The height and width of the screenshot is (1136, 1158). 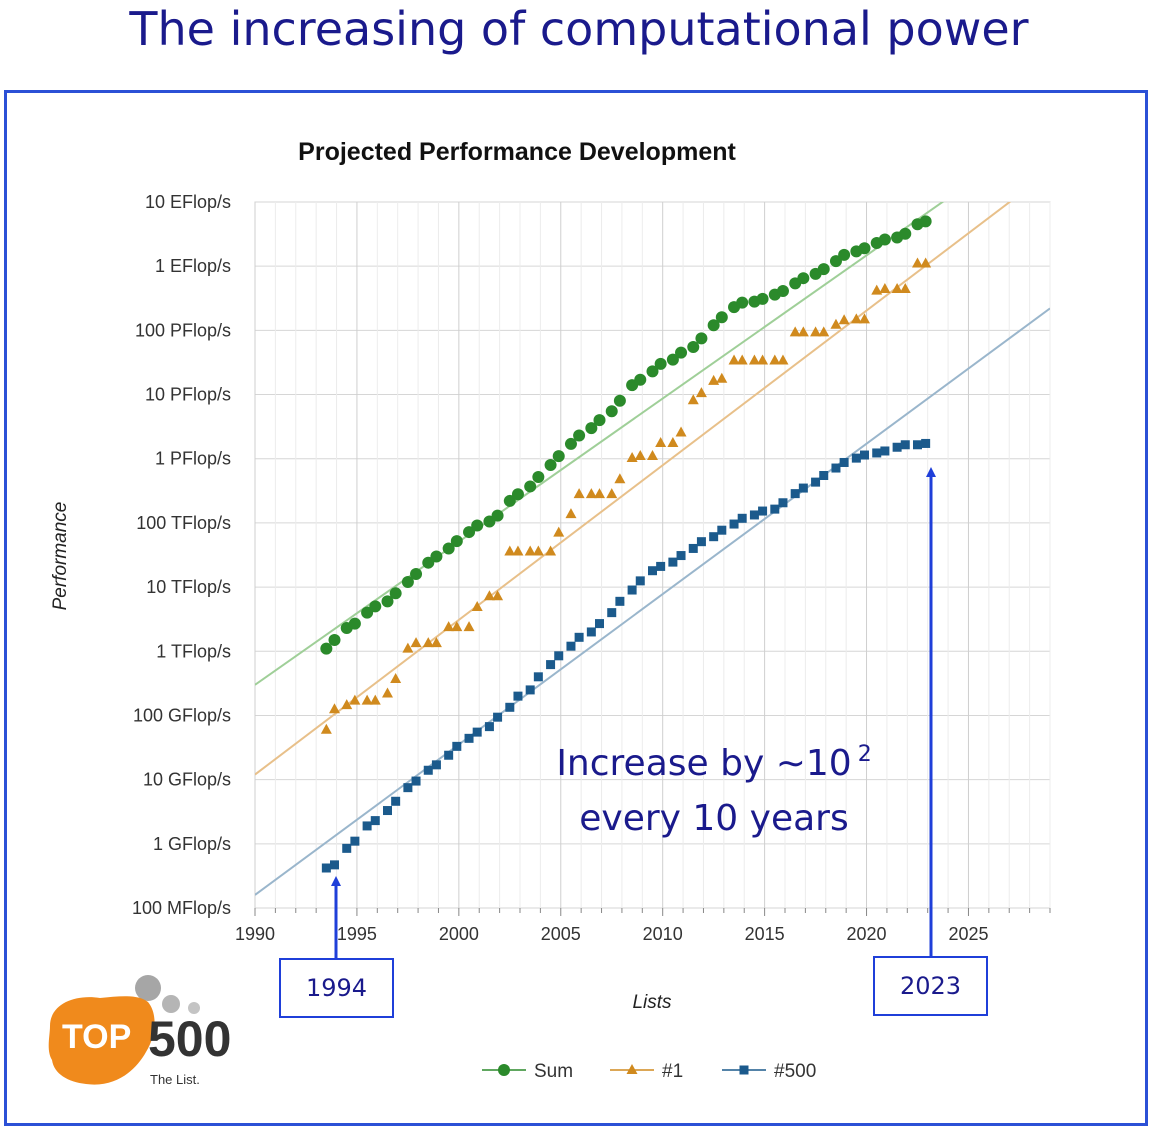 What do you see at coordinates (504, 1070) in the screenshot?
I see `legend-sum-marker` at bounding box center [504, 1070].